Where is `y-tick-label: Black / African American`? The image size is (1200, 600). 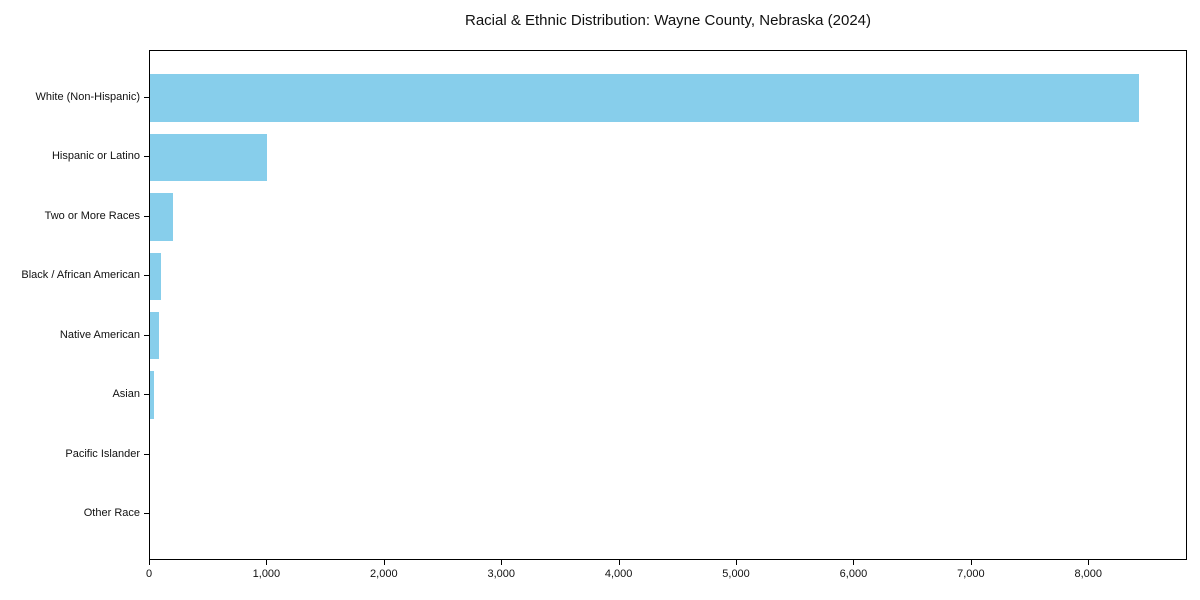 y-tick-label: Black / African American is located at coordinates (80, 275).